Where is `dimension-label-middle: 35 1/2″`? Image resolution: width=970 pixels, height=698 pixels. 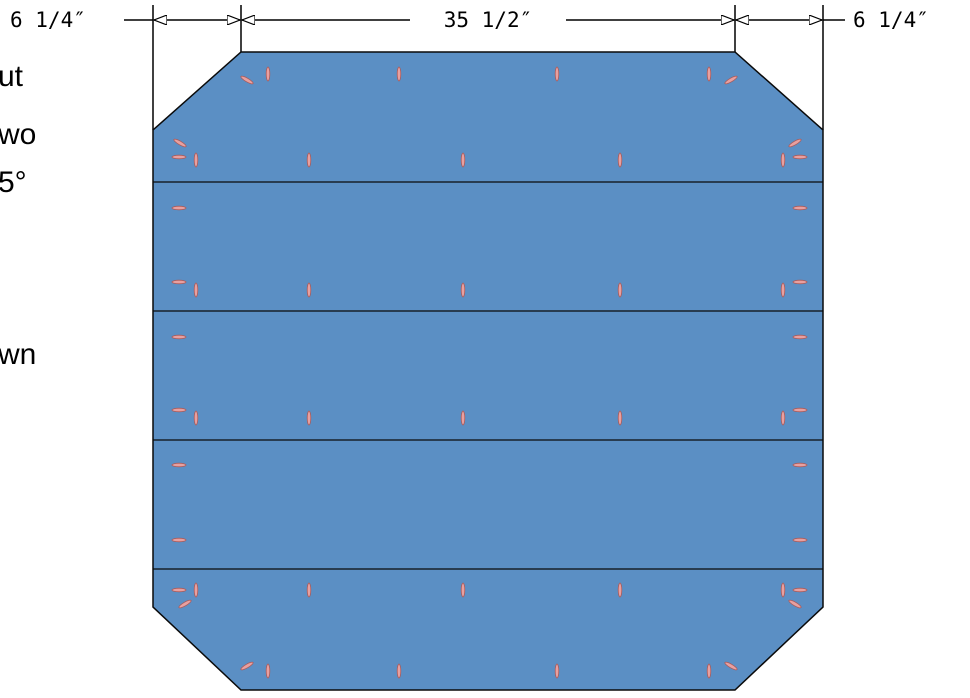 dimension-label-middle: 35 1/2″ is located at coordinates (488, 20).